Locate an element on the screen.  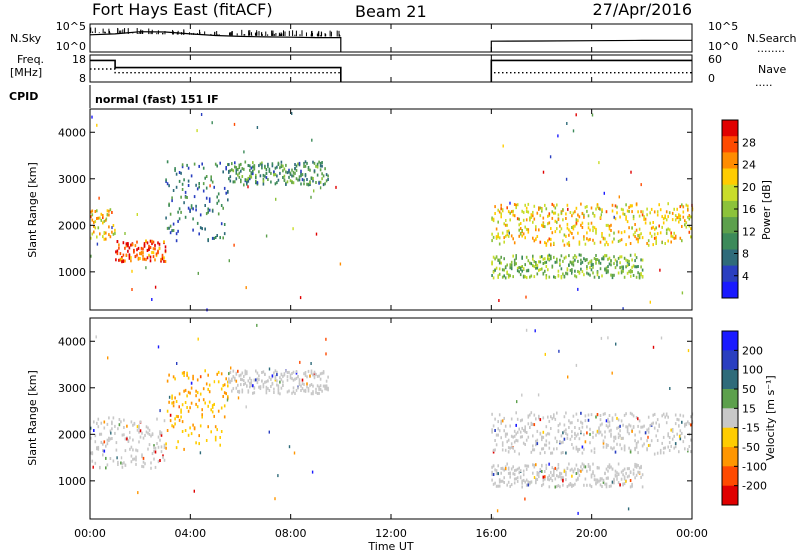
velocity-cbar-label: Velocity [m s⁻¹] is located at coordinates (770, 417).